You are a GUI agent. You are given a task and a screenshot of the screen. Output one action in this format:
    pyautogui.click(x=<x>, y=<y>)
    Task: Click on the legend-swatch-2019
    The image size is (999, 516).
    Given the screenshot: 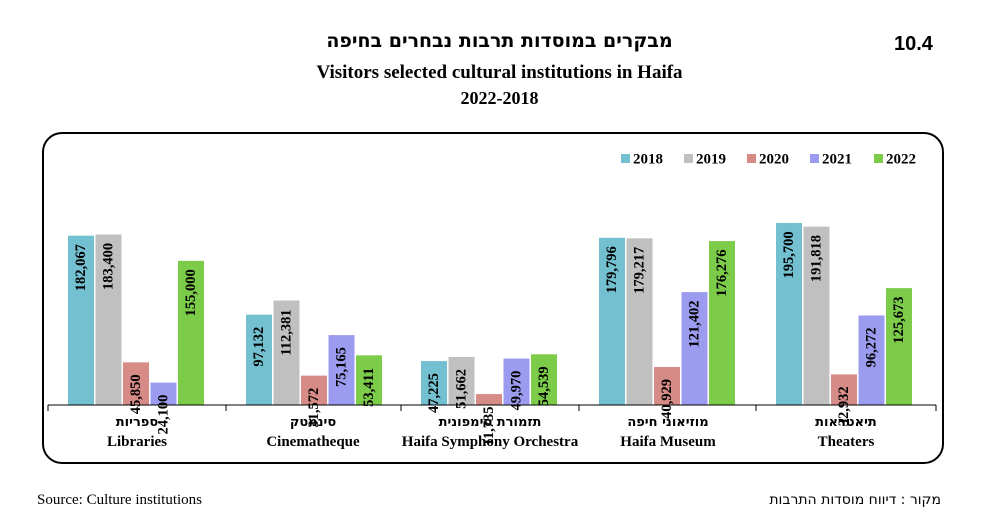 What is the action you would take?
    pyautogui.click(x=688, y=158)
    